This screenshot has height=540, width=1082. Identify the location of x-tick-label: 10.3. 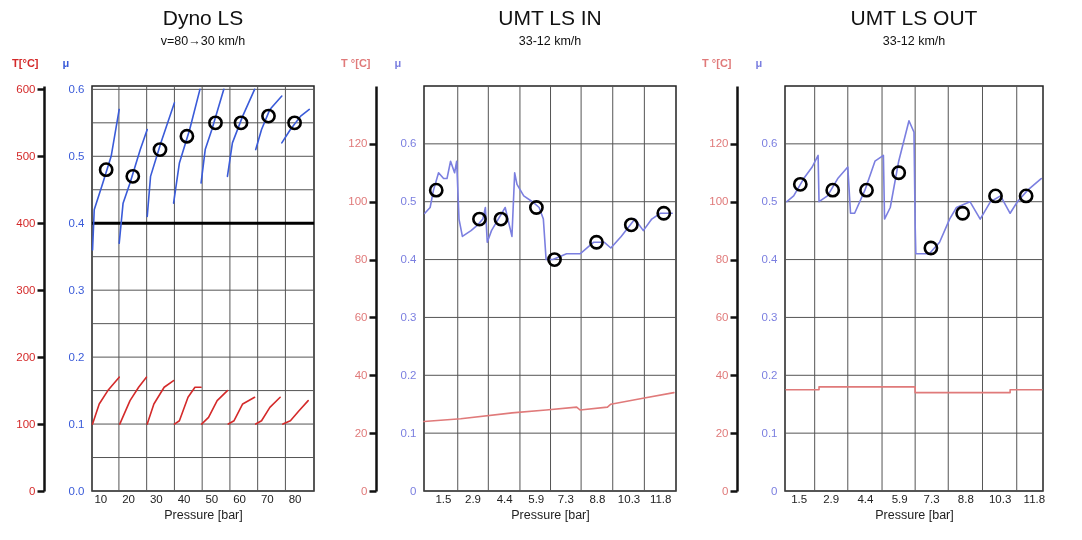
(1000, 498).